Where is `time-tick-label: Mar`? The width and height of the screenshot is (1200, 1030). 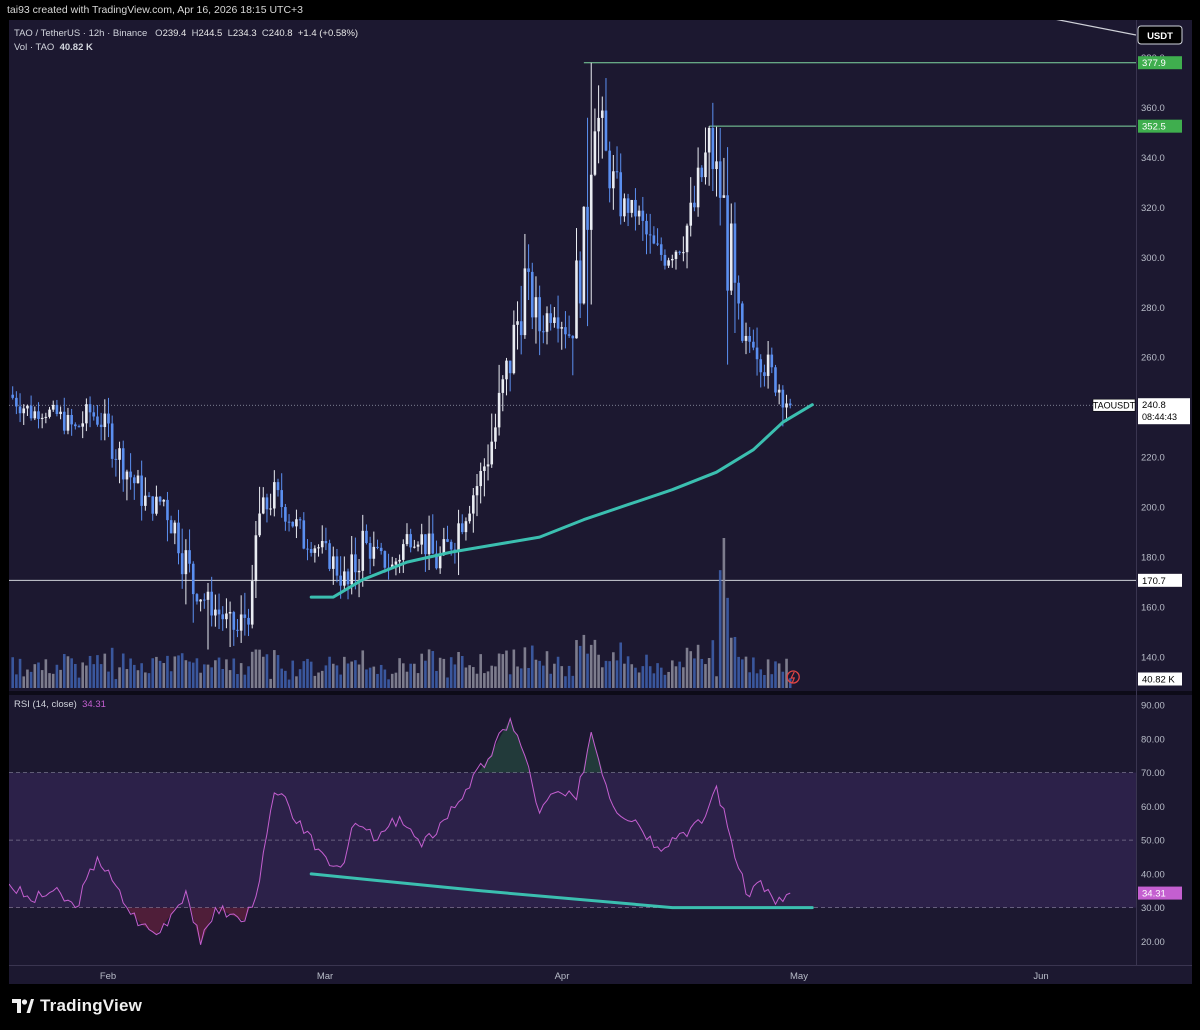
time-tick-label: Mar is located at coordinates (325, 976).